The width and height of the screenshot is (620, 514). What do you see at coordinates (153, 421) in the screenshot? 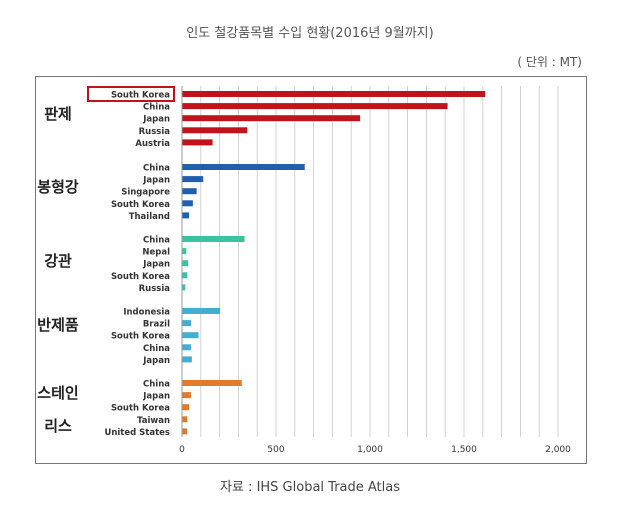
I see `category-label: Taiwan` at bounding box center [153, 421].